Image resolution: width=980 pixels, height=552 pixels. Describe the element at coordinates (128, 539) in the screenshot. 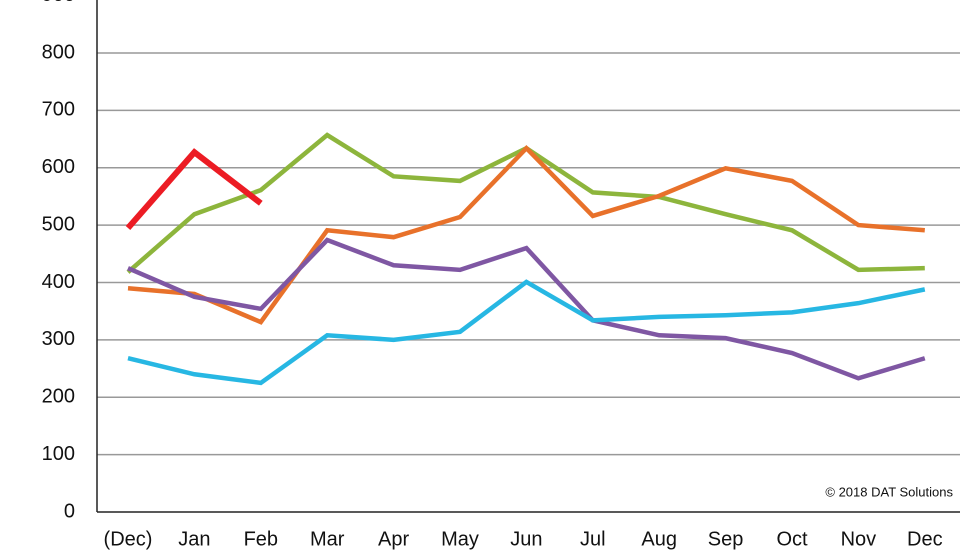

I see `x-tick-label: (Dec)` at that location.